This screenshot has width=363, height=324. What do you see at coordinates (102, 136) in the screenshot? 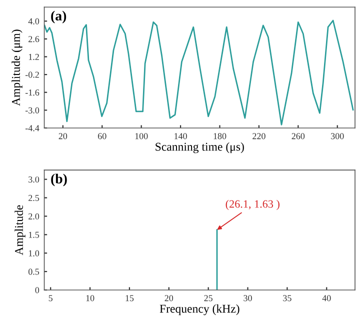
I see `x-tick-label: 60` at bounding box center [102, 136].